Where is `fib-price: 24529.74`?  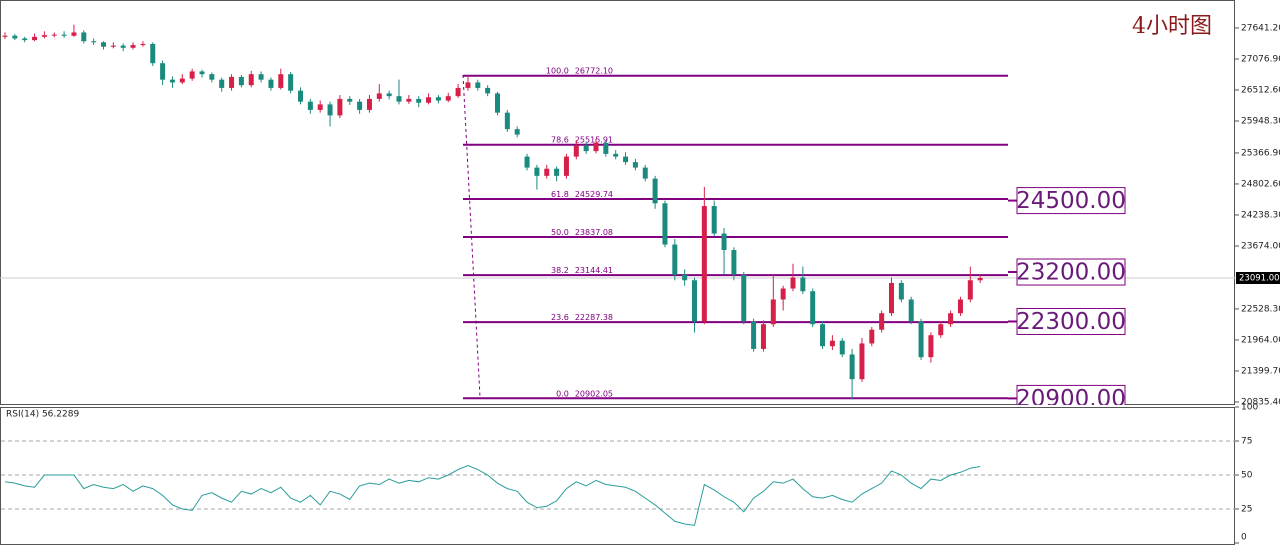
fib-price: 24529.74 is located at coordinates (594, 193).